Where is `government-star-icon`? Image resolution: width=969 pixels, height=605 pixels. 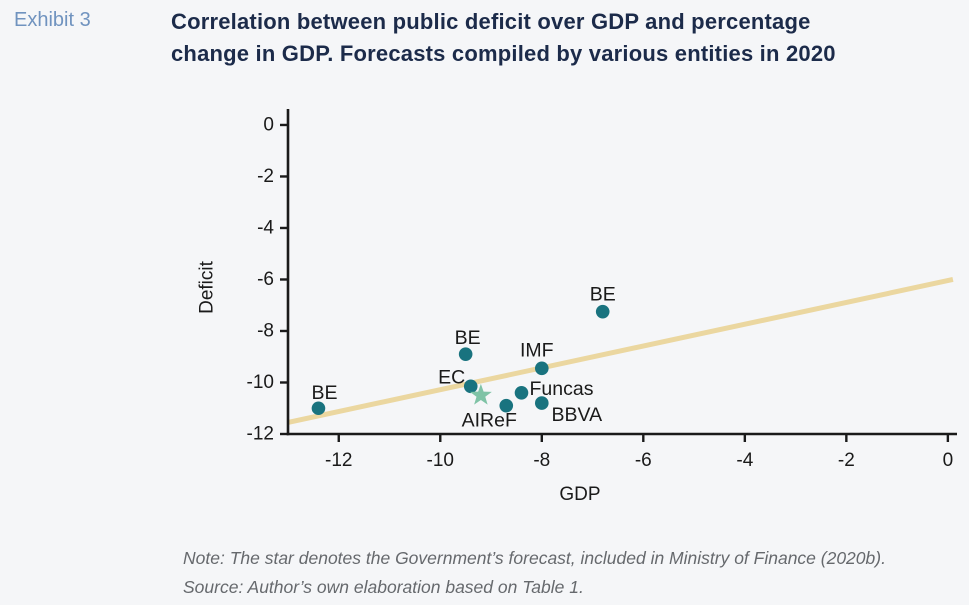
government-star-icon is located at coordinates (480, 394).